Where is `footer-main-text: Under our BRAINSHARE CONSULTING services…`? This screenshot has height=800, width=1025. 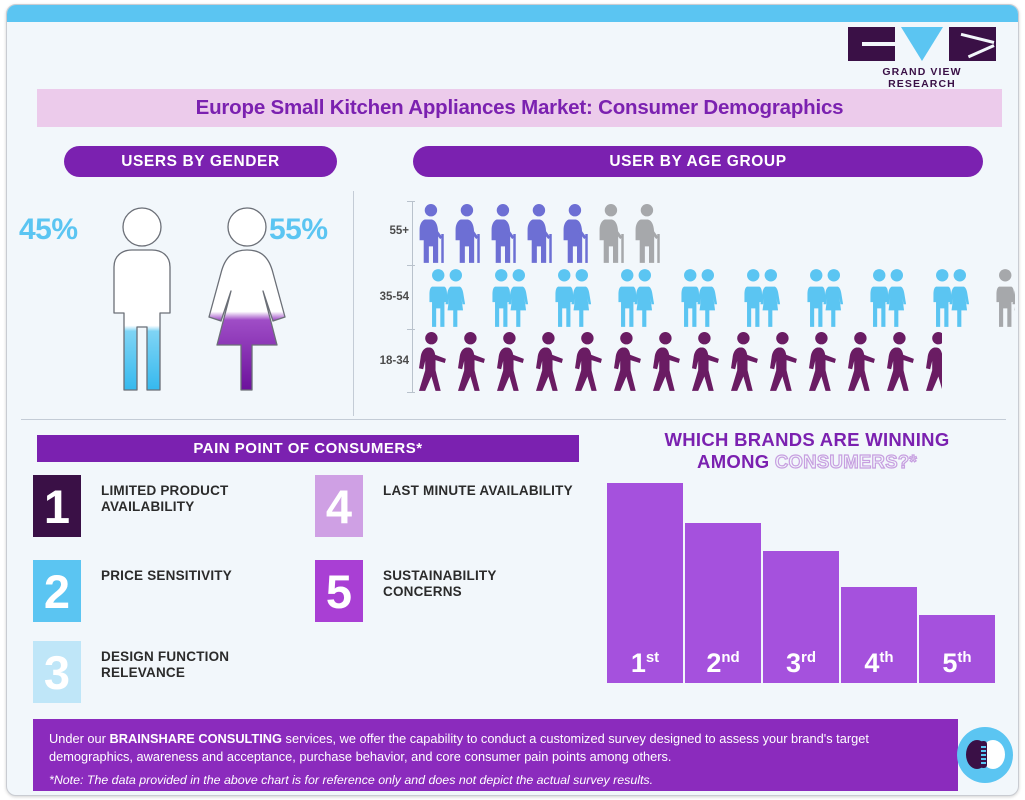 footer-main-text: Under our BRAINSHARE CONSULTING services… is located at coordinates (495, 748).